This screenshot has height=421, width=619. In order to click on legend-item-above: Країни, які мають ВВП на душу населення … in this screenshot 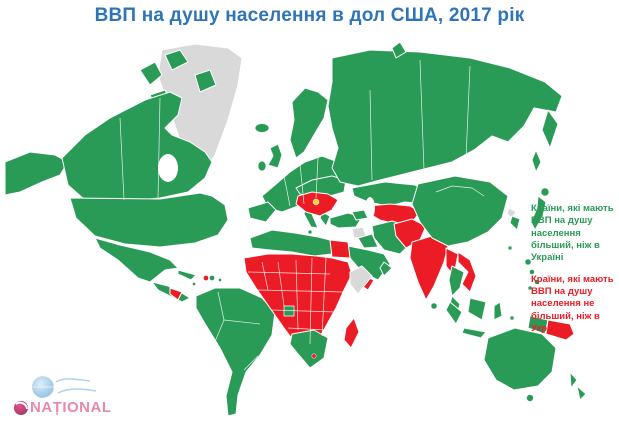, I will do `click(572, 233)`.